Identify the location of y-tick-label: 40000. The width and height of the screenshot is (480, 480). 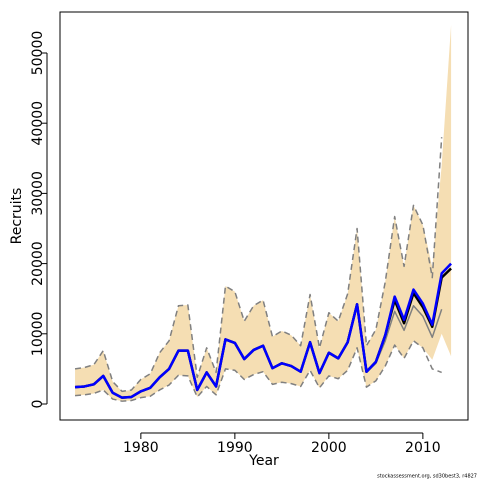
(38, 123).